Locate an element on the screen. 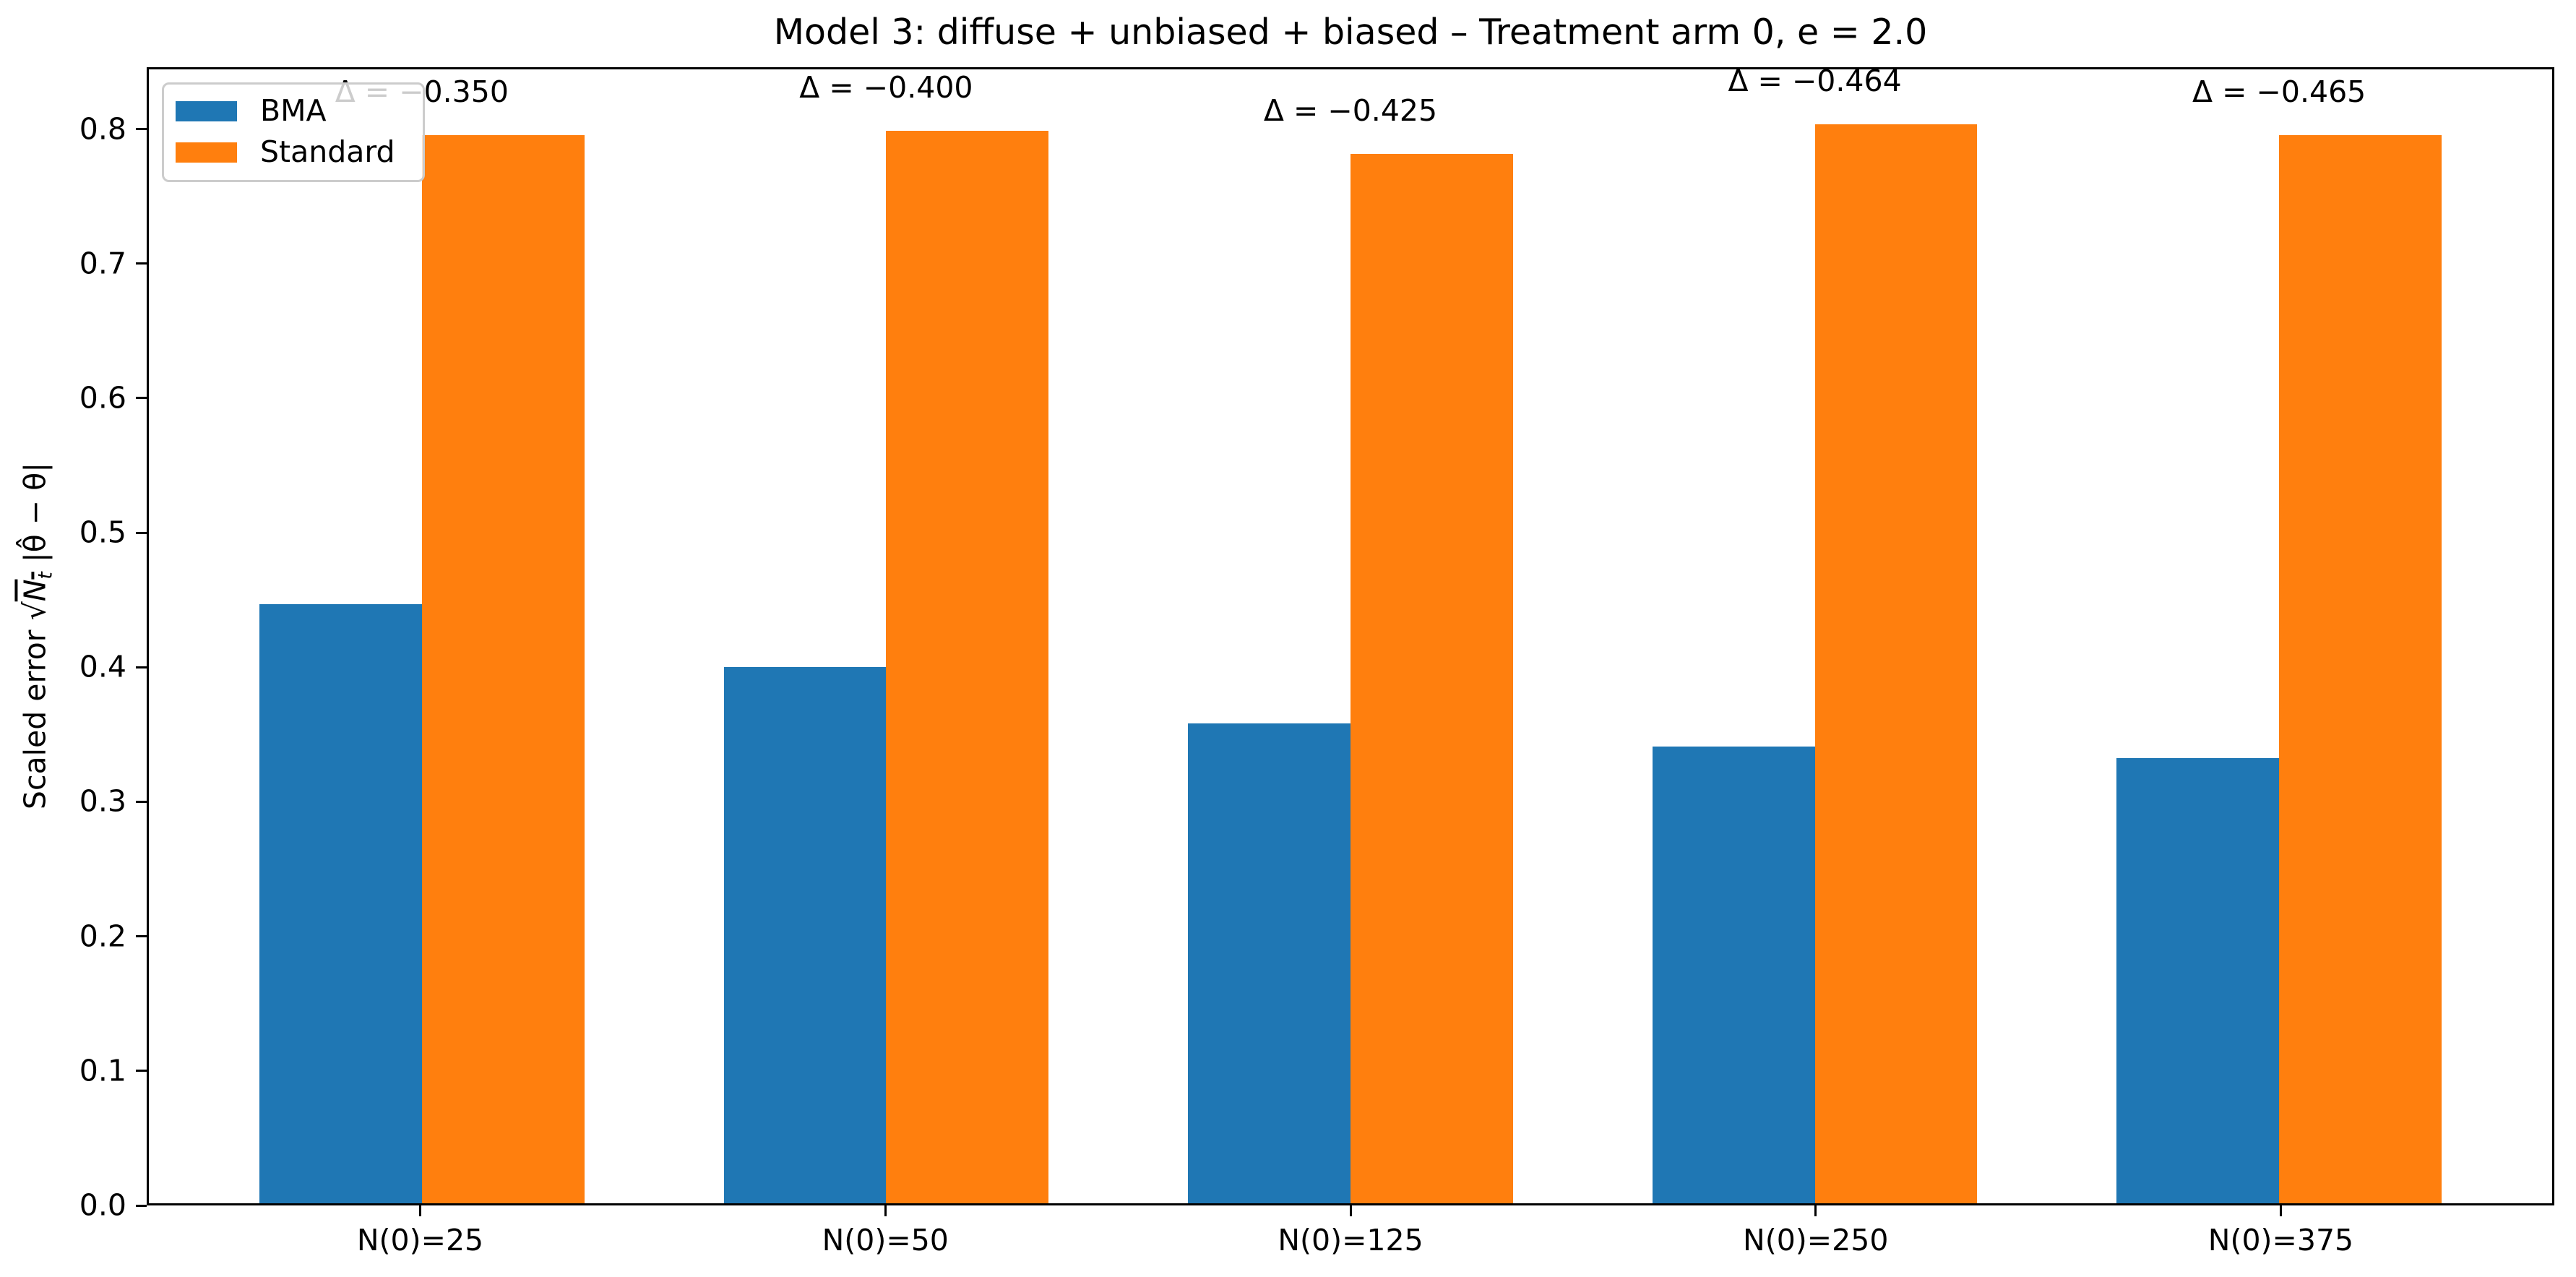 The width and height of the screenshot is (2576, 1277). y-tick-label-3: 0.3 is located at coordinates (102, 801).